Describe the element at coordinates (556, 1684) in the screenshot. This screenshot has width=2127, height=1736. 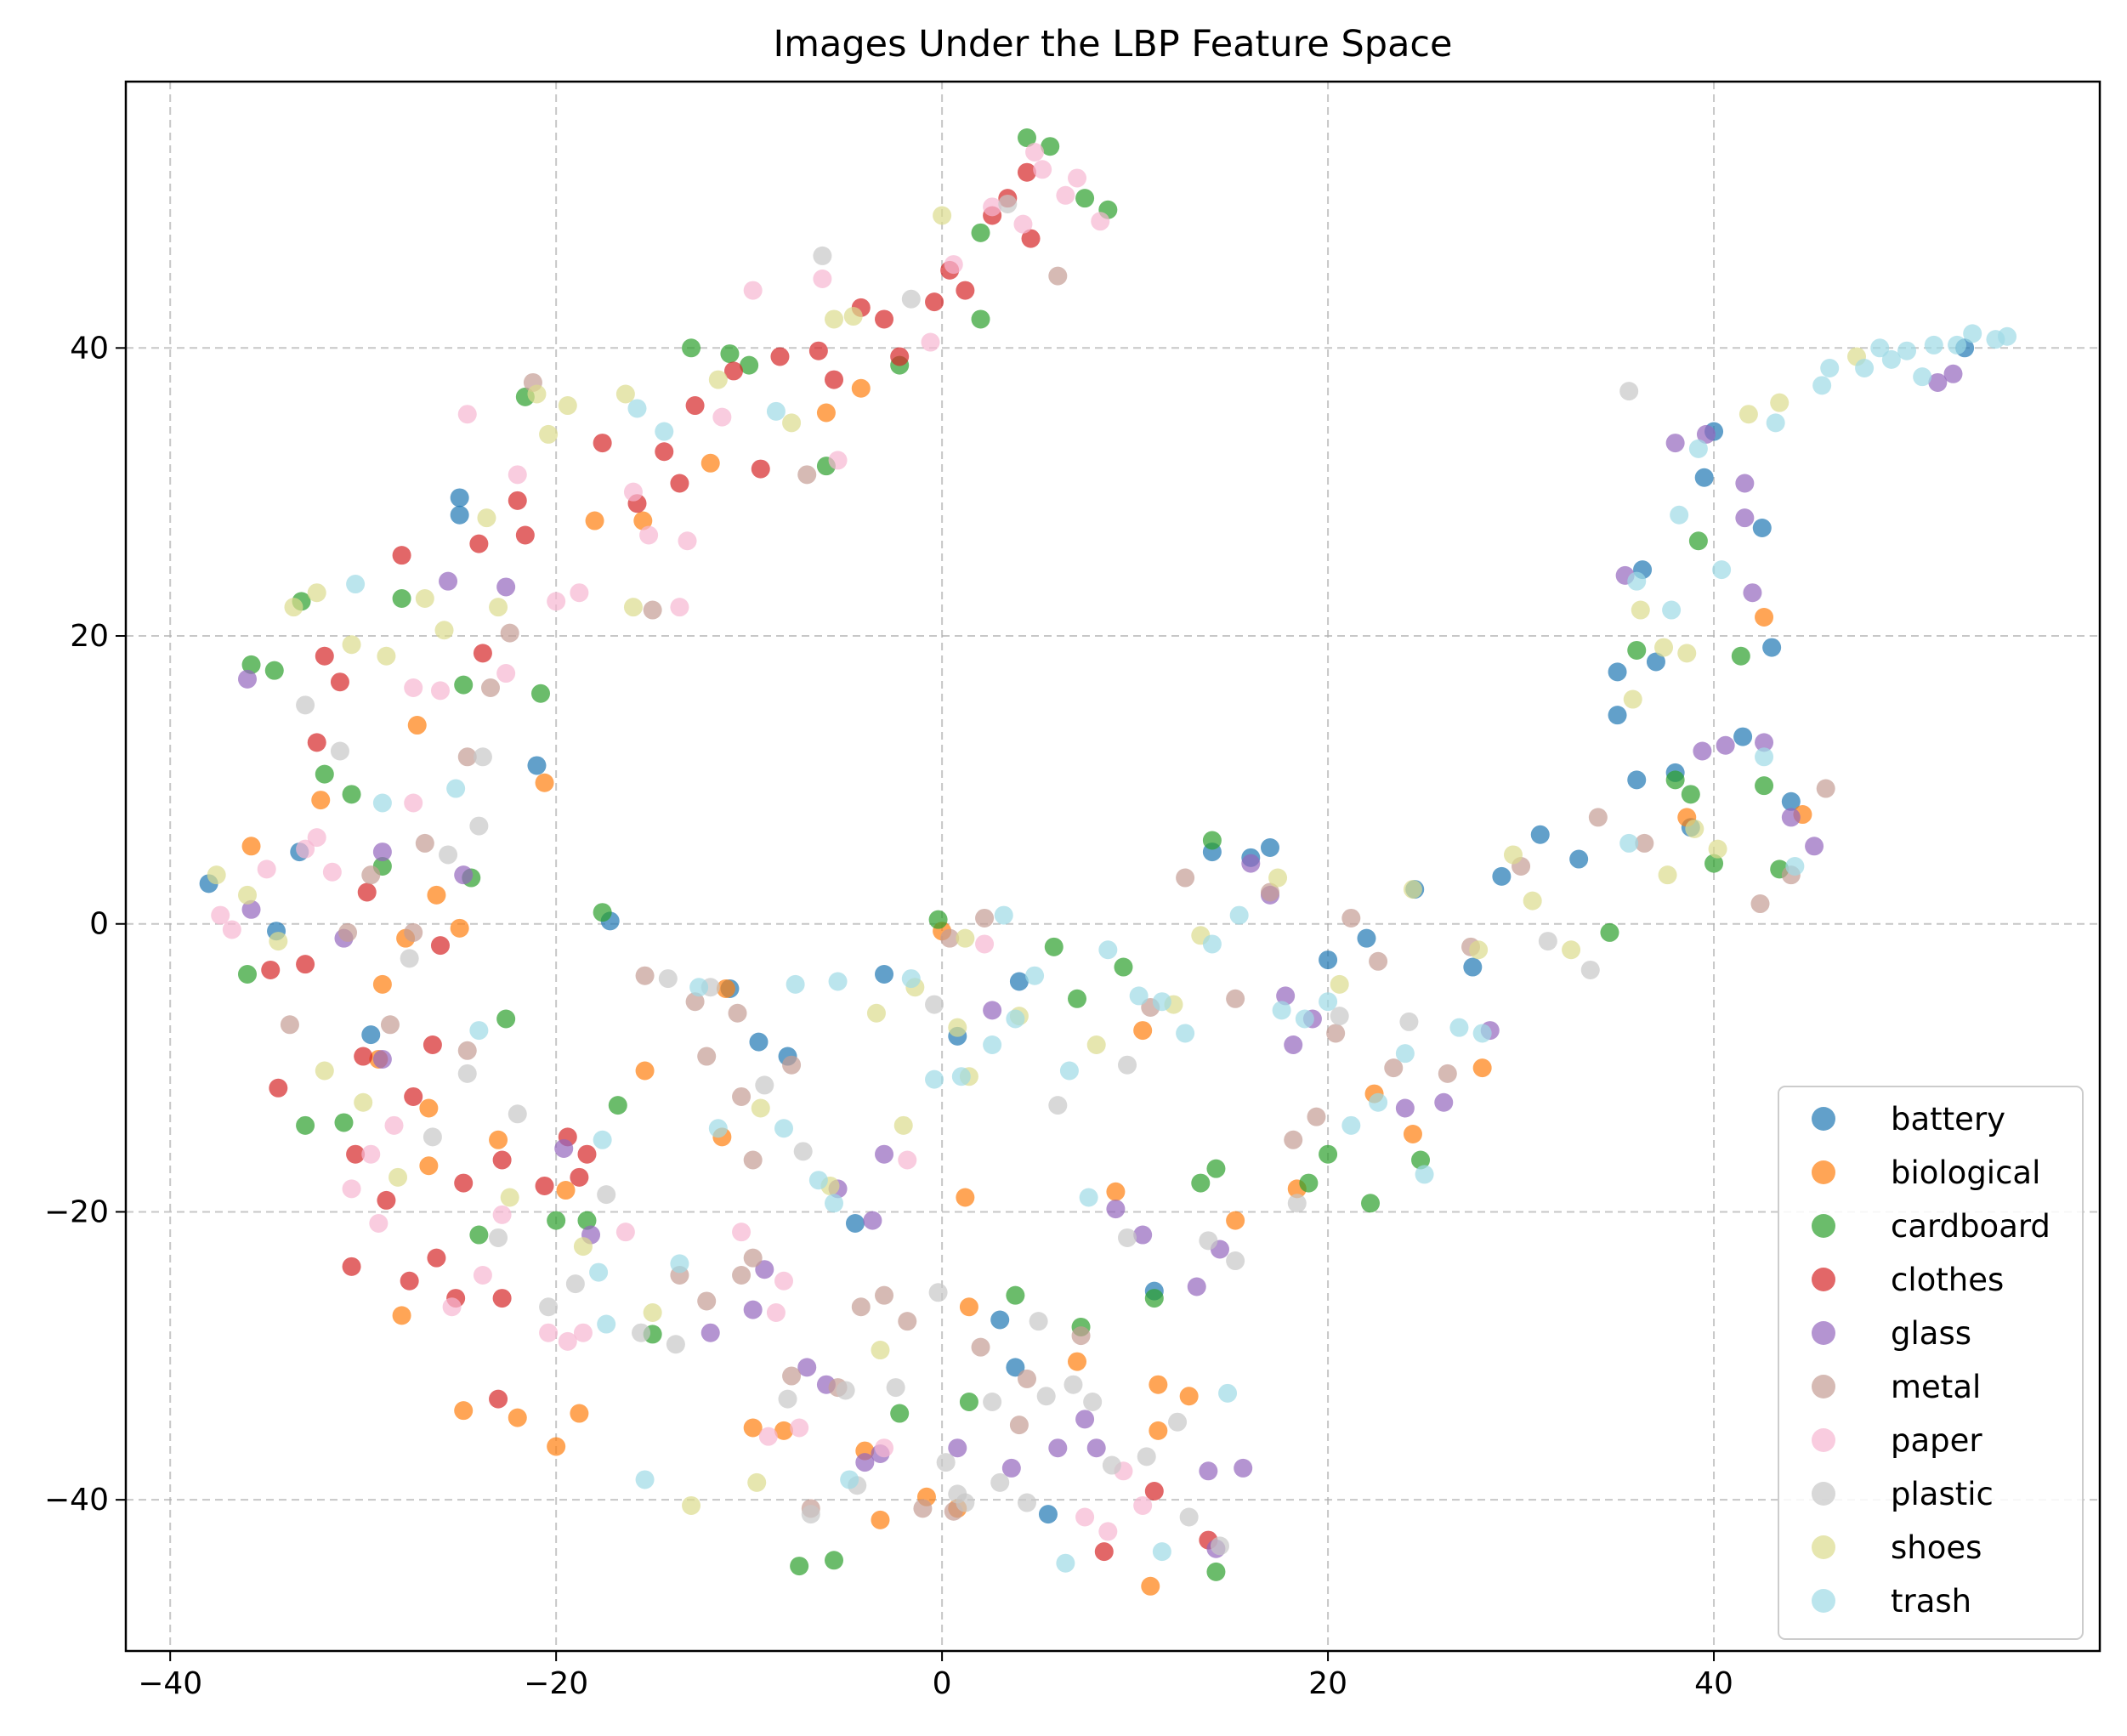
I see `x-tick-label: −20` at that location.